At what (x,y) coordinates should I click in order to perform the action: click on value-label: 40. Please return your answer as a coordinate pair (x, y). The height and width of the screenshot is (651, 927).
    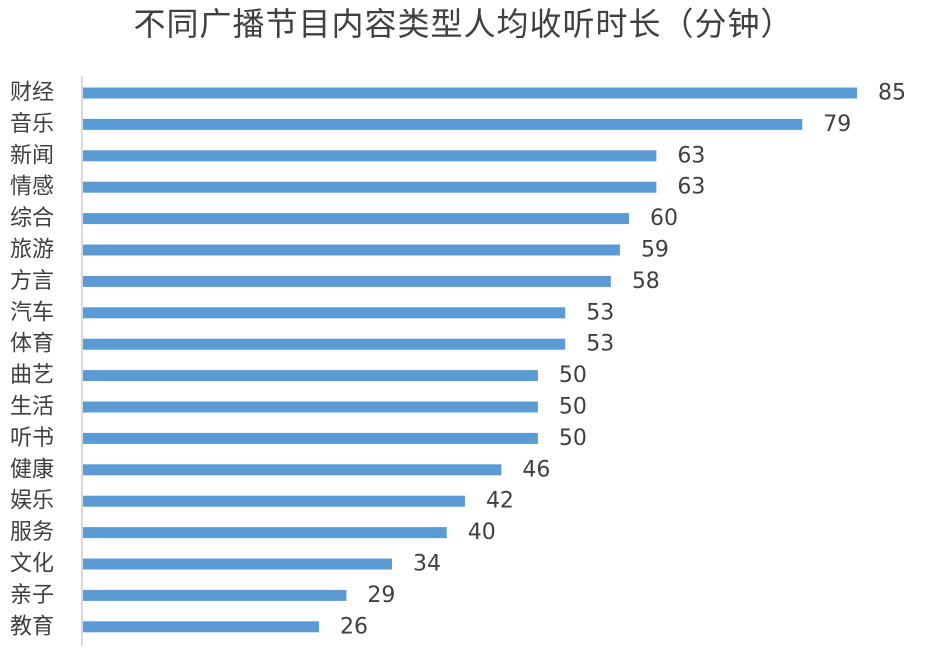
    Looking at the image, I should click on (482, 532).